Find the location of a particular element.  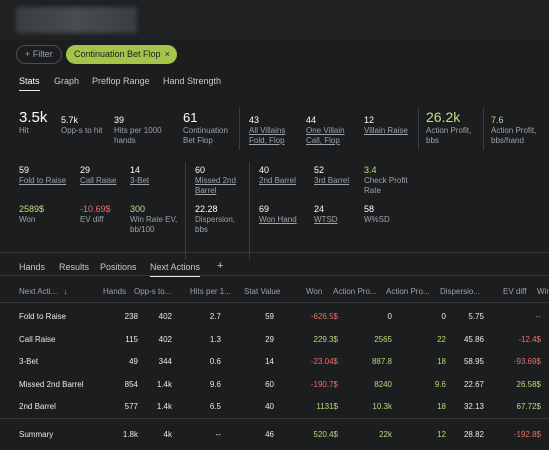

cell-ev-diff: -12.4$ is located at coordinates (529, 339).